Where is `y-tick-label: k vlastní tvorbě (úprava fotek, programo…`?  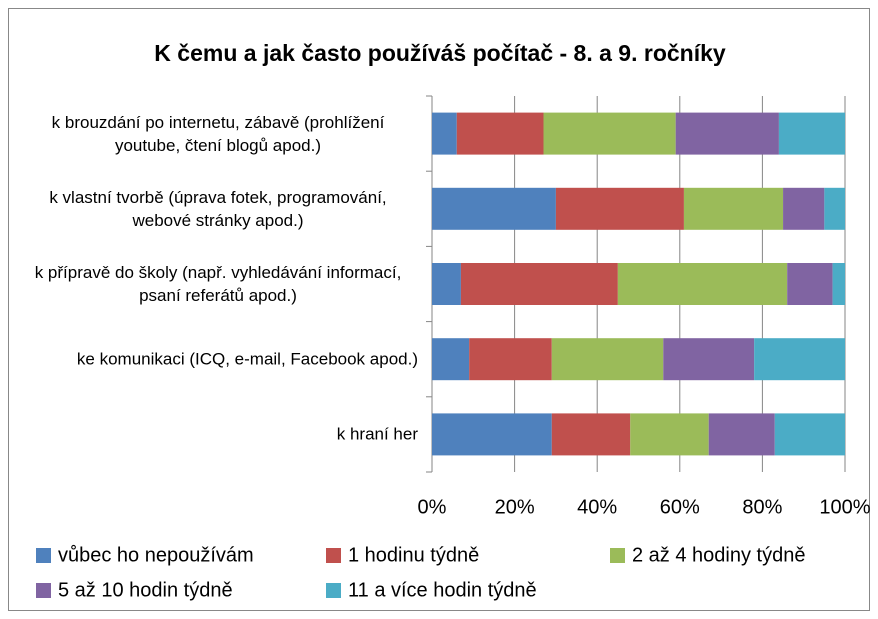 y-tick-label: k vlastní tvorbě (úprava fotek, programo… is located at coordinates (218, 209).